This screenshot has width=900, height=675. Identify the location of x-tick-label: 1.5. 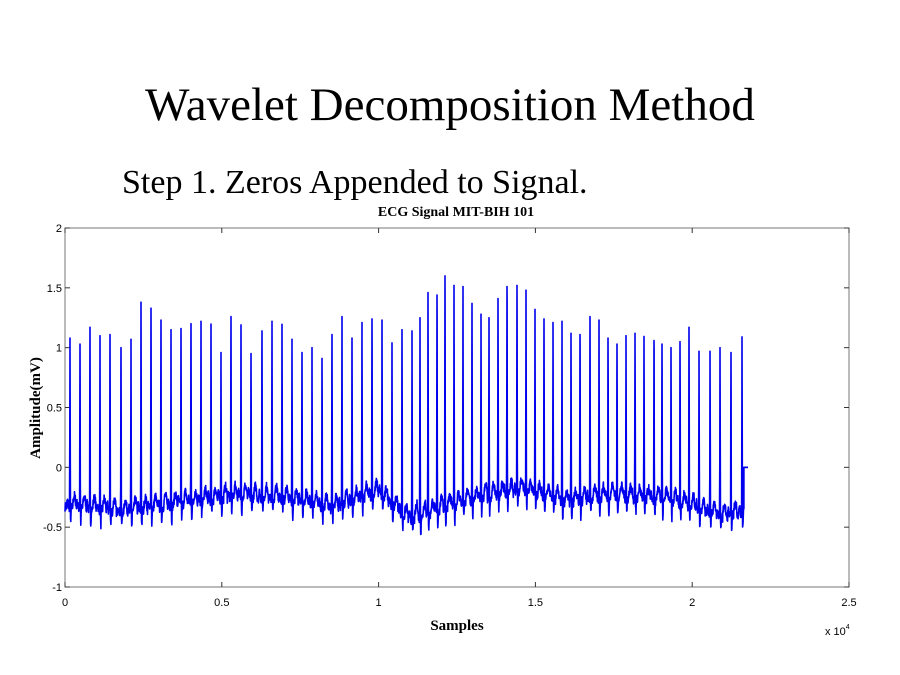
(535, 603).